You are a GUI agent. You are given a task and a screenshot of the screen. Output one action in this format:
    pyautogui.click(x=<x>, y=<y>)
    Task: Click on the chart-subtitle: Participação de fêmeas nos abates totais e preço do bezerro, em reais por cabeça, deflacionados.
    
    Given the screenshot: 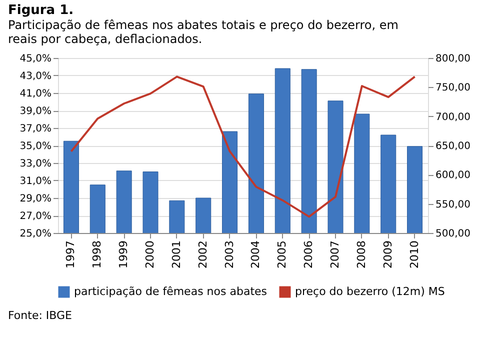 What is the action you would take?
    pyautogui.click(x=203, y=32)
    